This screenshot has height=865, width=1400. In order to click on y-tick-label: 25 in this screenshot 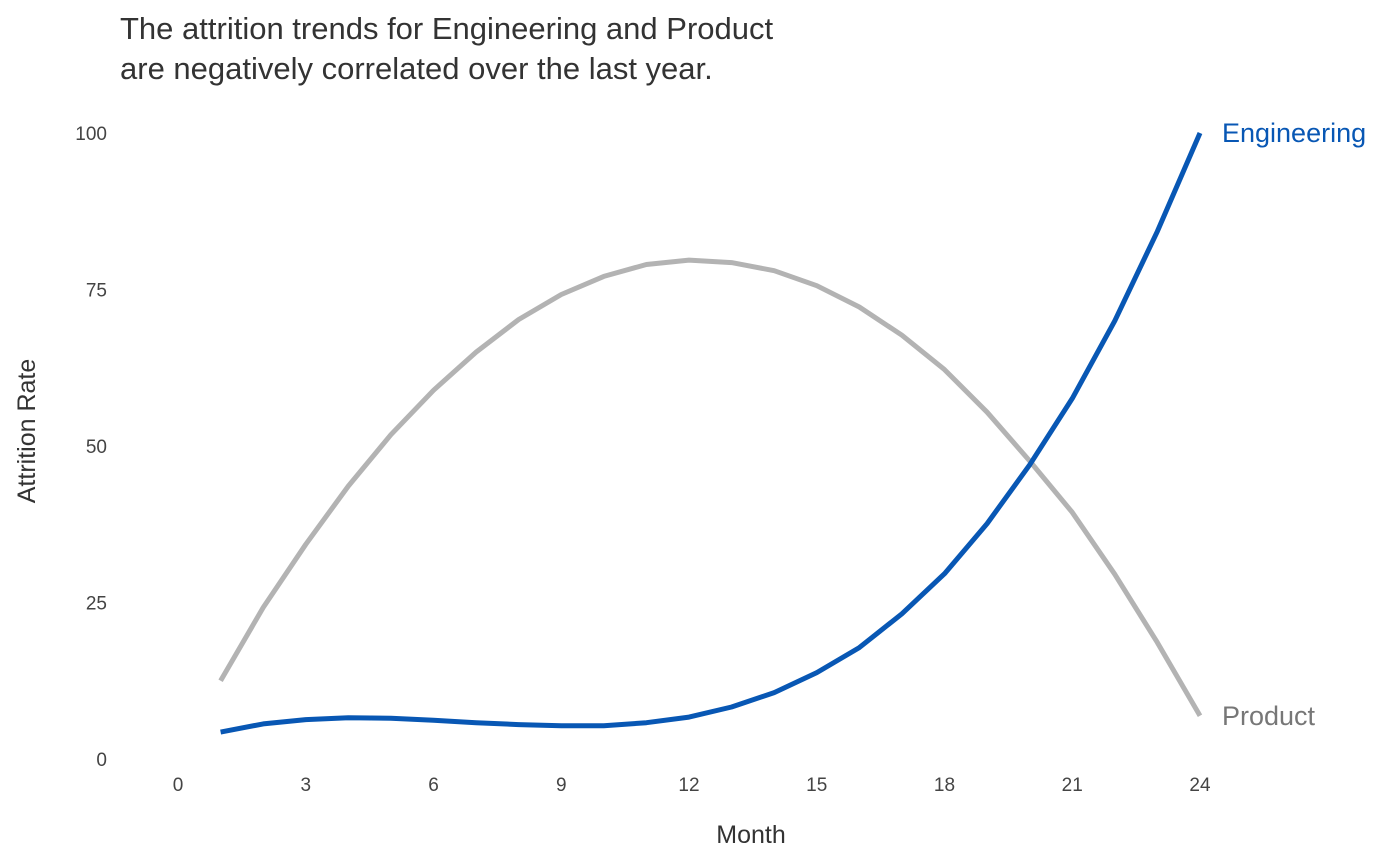, I will do `click(96, 604)`.